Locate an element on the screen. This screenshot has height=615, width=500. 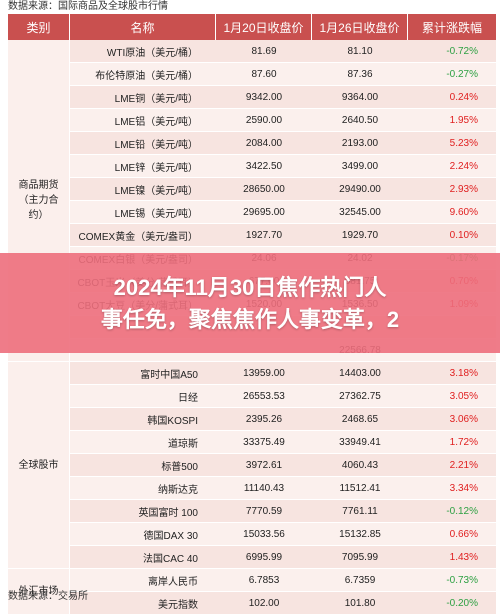
change-cell: -0.73% is located at coordinates (452, 580).